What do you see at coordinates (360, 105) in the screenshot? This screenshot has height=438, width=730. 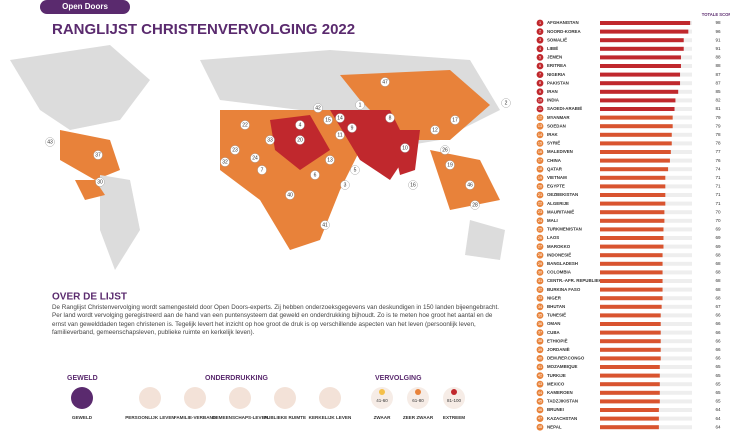 I see `map-label: 1` at bounding box center [360, 105].